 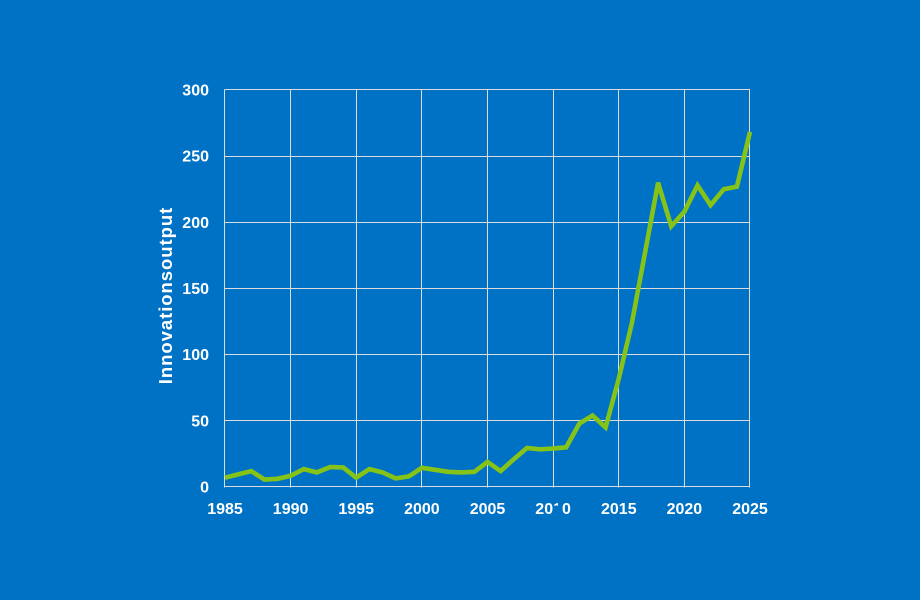 What do you see at coordinates (488, 509) in the screenshot?
I see `svg-text: 2005` at bounding box center [488, 509].